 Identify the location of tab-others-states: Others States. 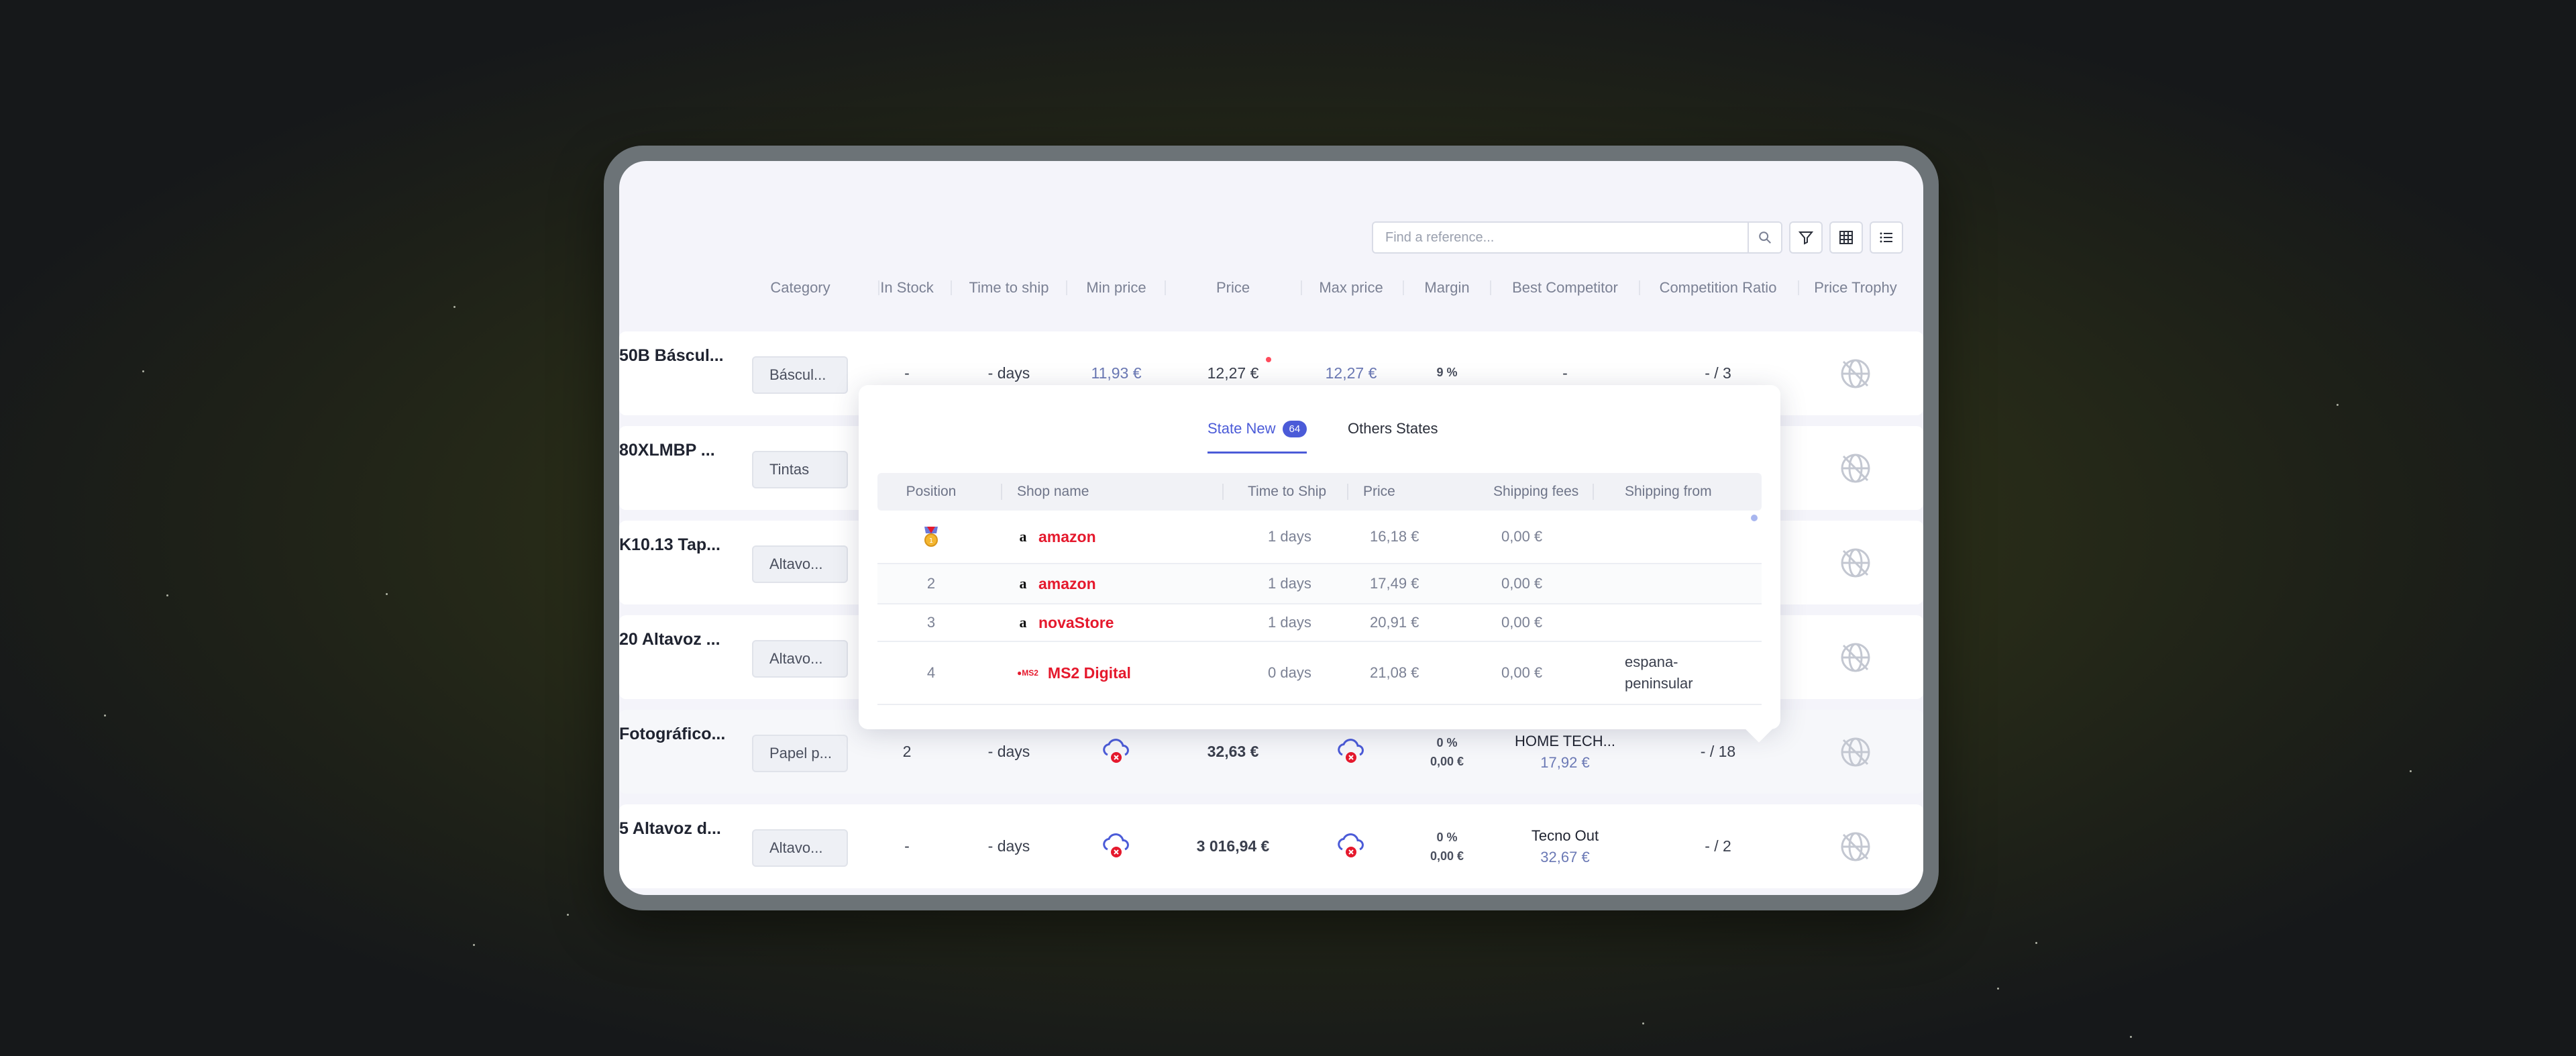
(1393, 437).